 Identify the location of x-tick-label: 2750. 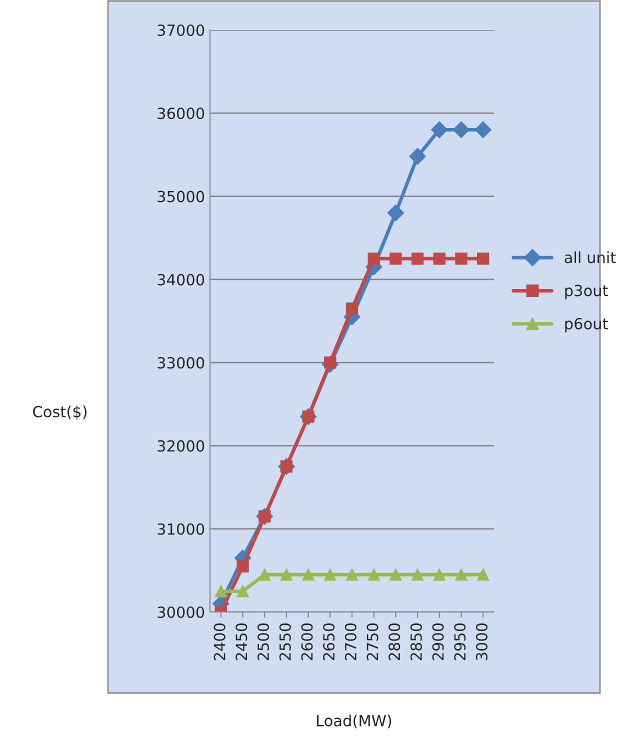
(372, 641).